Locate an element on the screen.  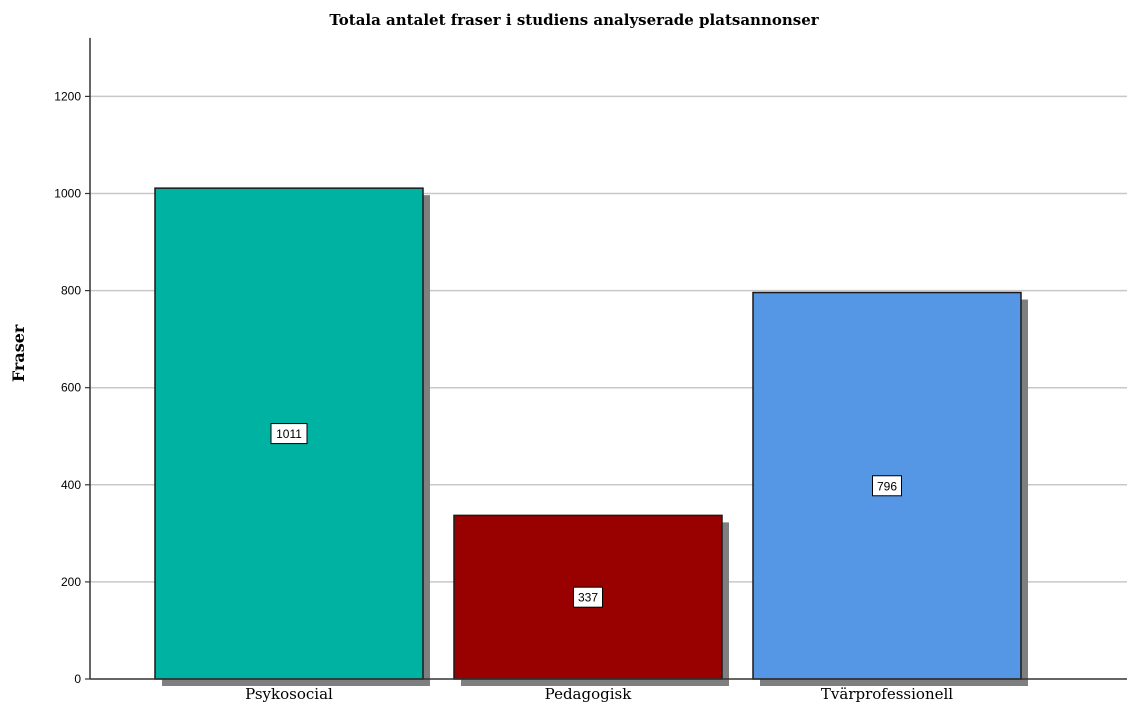
data-label-tvärprofessionell: 796 is located at coordinates (887, 486).